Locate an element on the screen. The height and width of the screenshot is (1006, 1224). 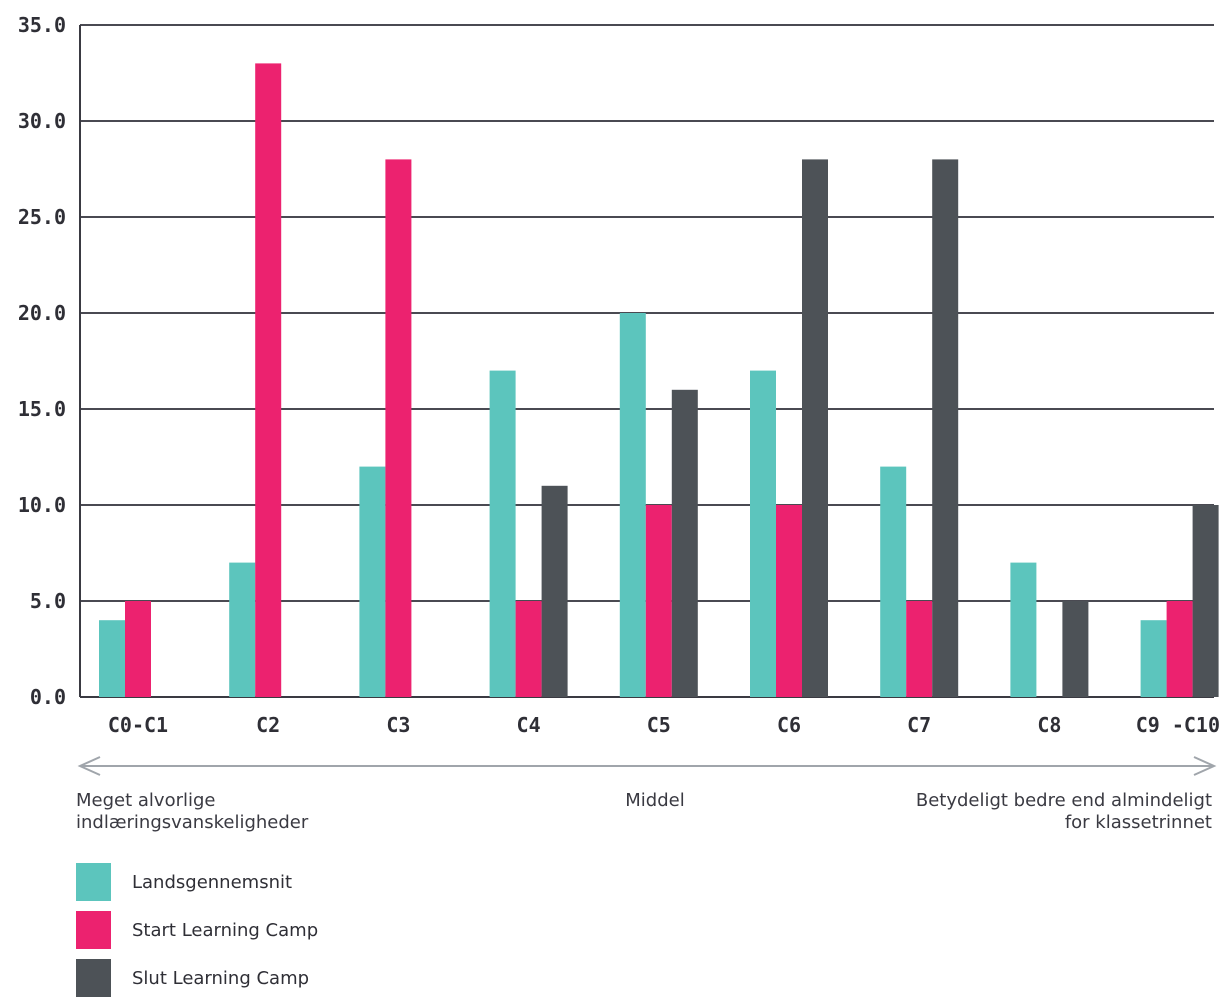
x-tick-label: C0-C1 is located at coordinates (138, 725).